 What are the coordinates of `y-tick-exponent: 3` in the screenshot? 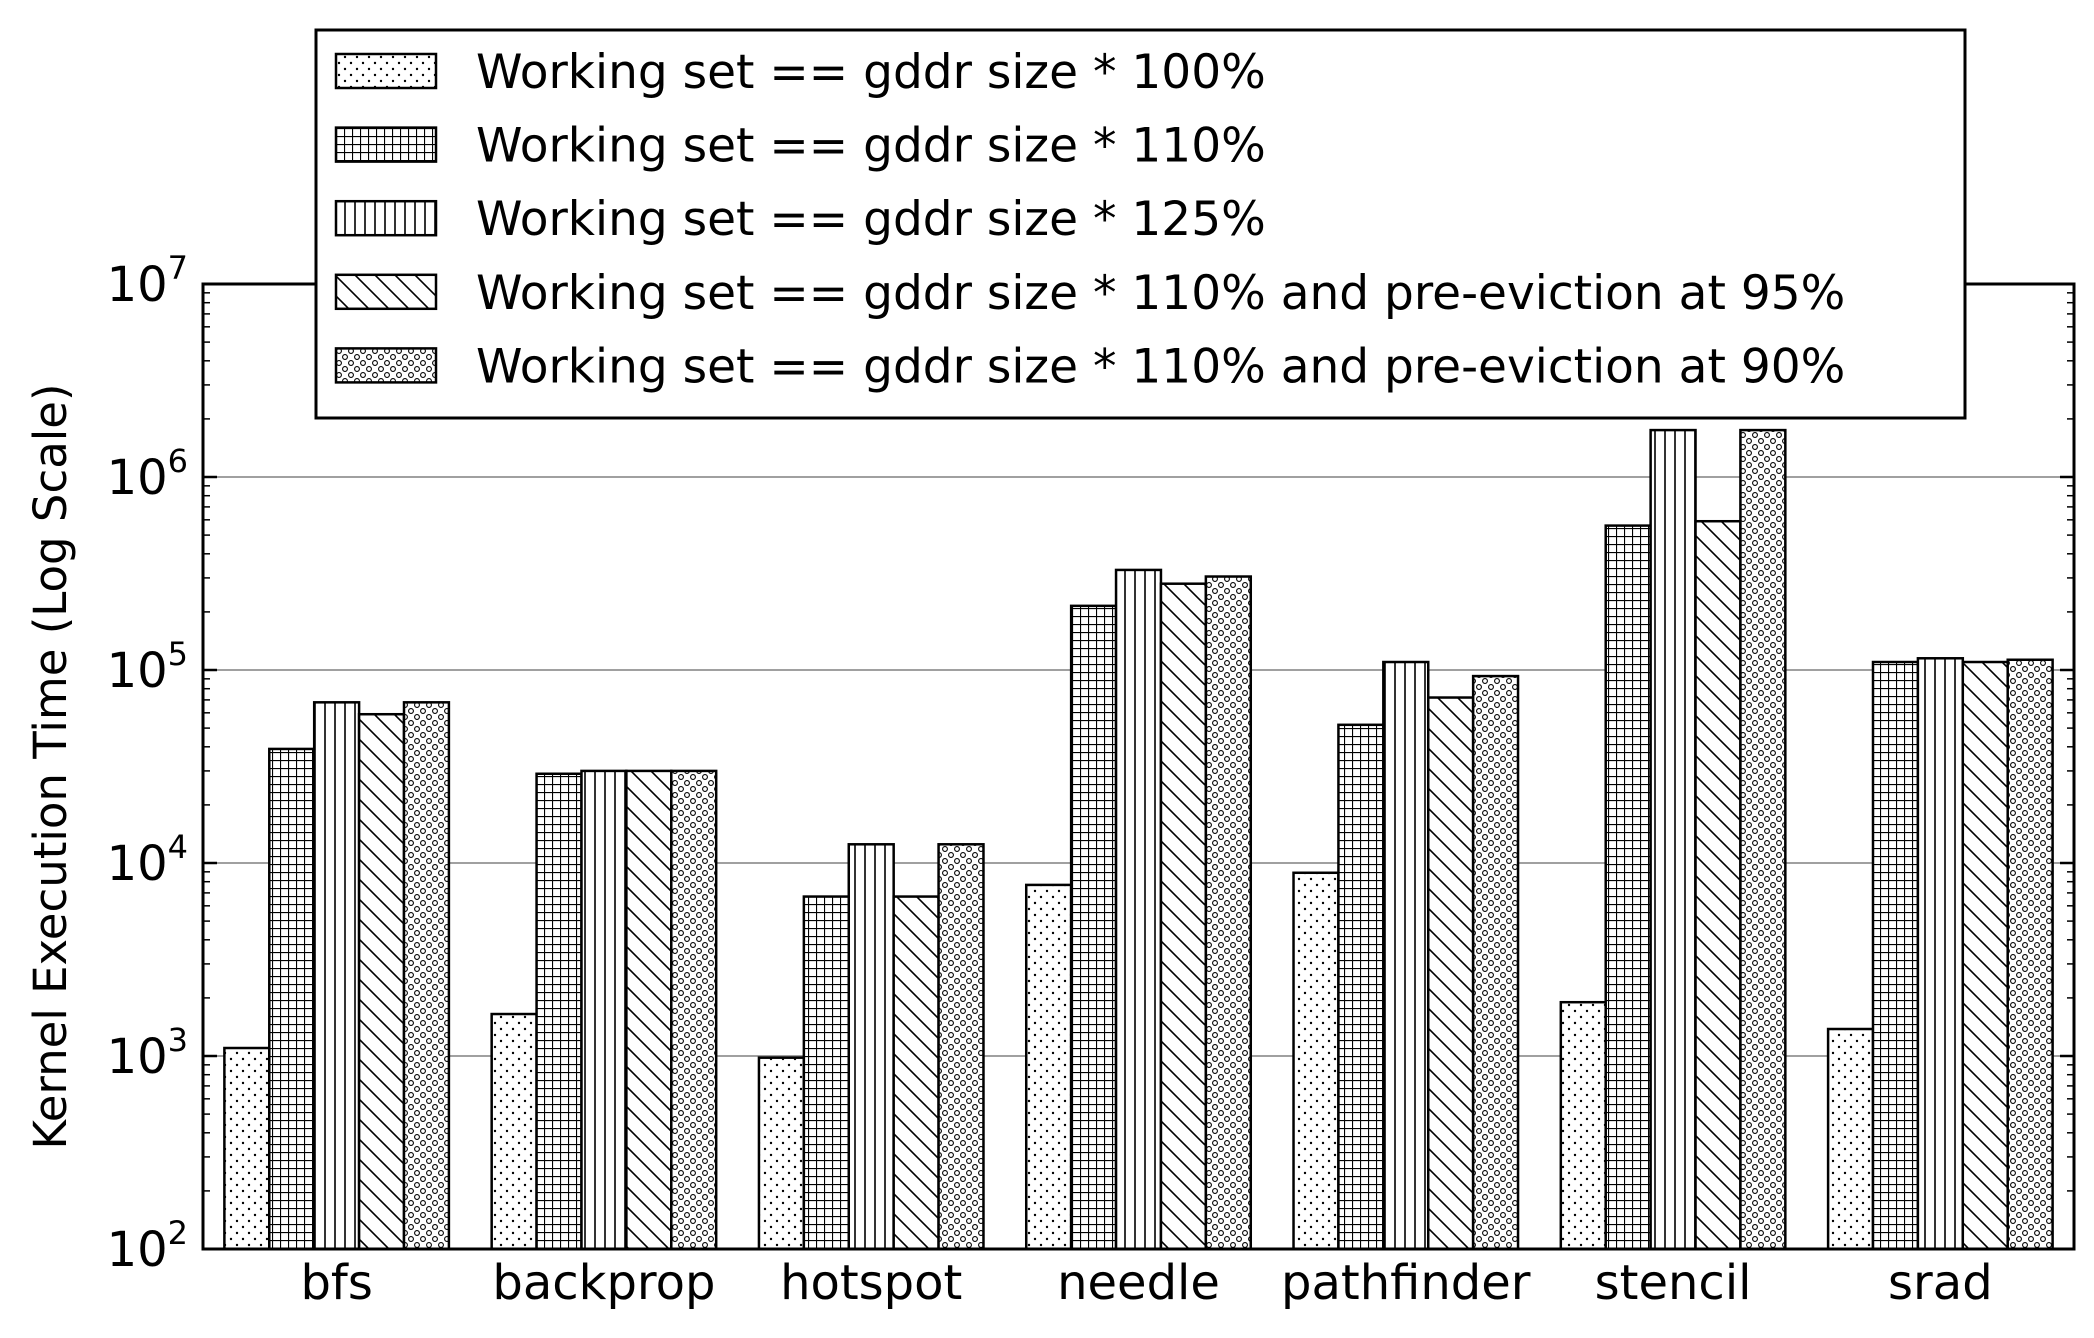 It's located at (178, 1040).